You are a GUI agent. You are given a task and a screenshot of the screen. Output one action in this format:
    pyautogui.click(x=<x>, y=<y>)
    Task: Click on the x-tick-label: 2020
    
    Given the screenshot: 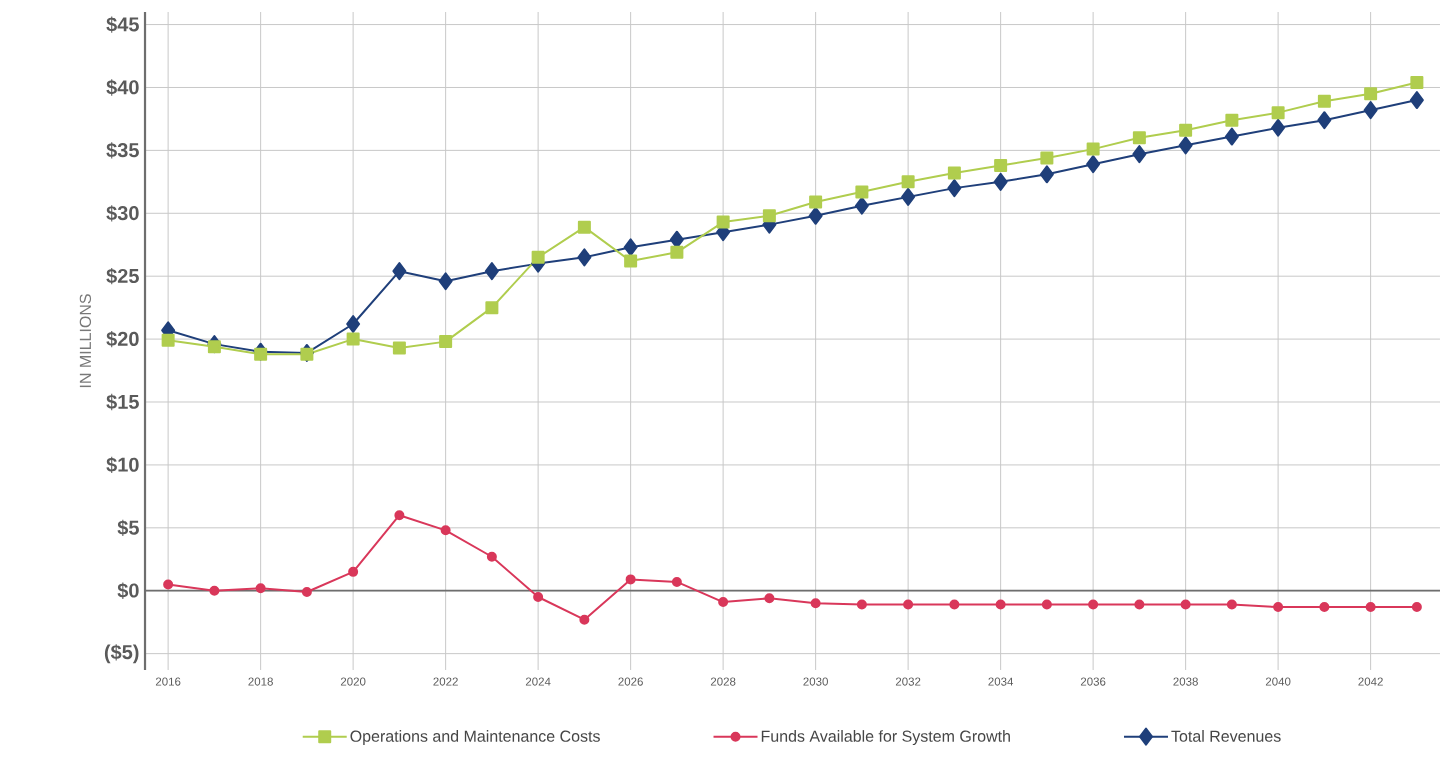 What is the action you would take?
    pyautogui.click(x=353, y=681)
    